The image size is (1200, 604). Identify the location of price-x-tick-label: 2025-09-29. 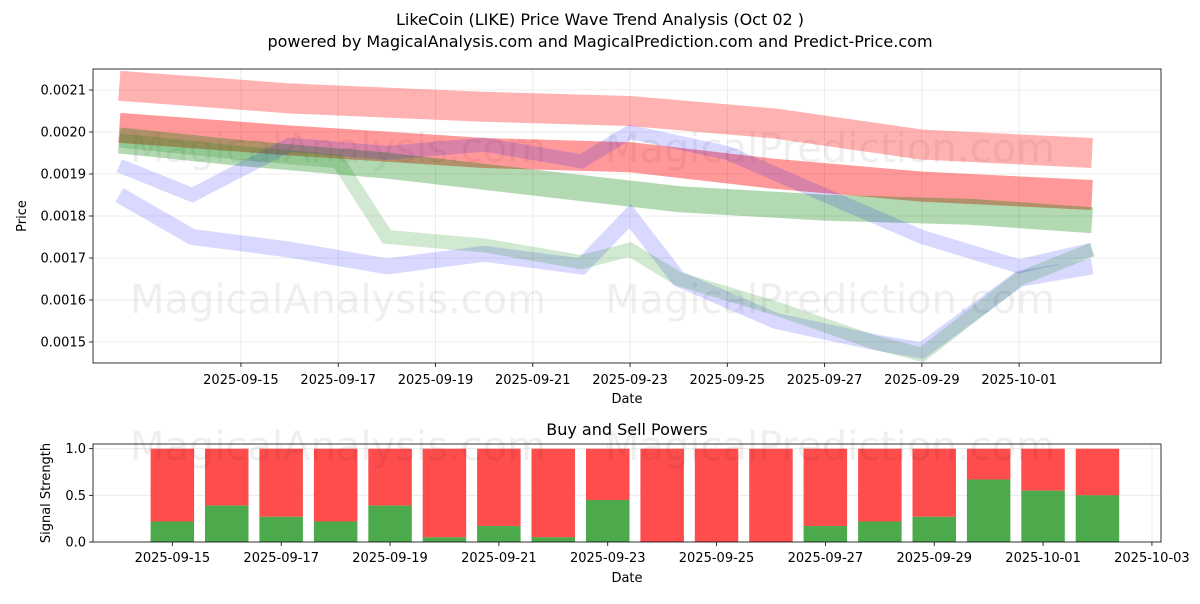
(922, 380).